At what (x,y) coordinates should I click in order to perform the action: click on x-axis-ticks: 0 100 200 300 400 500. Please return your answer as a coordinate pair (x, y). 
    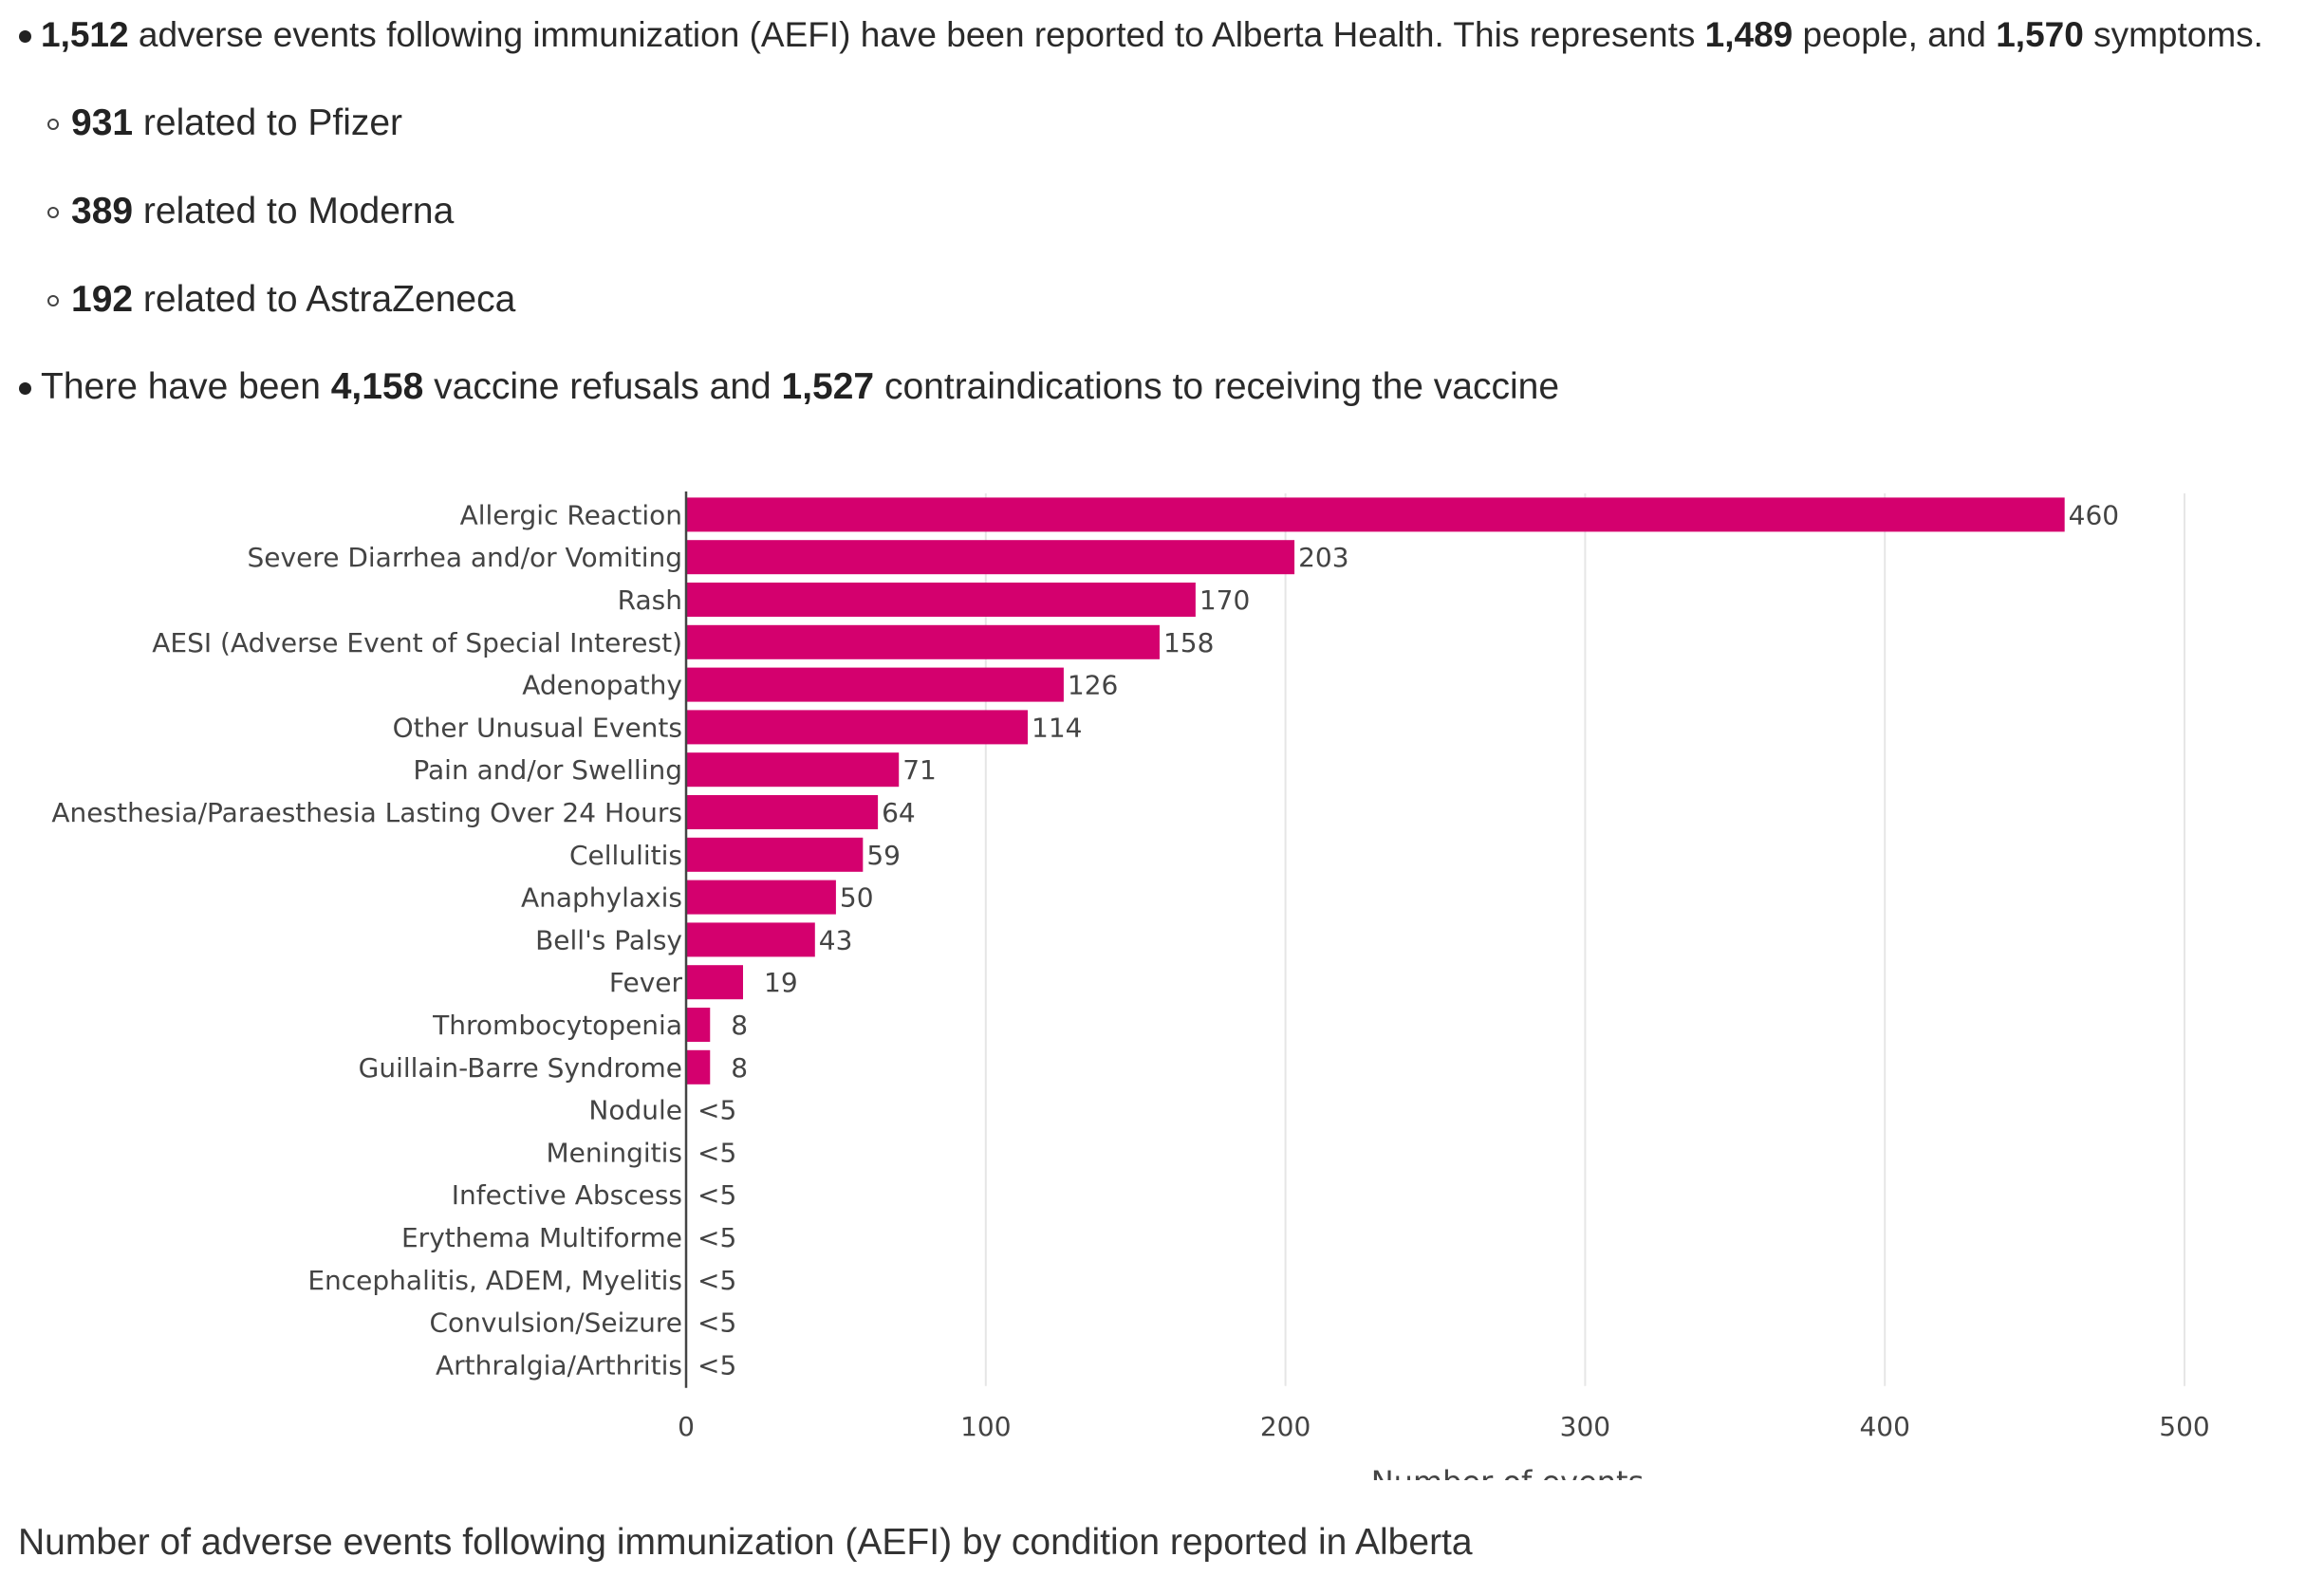
    Looking at the image, I should click on (1444, 1426).